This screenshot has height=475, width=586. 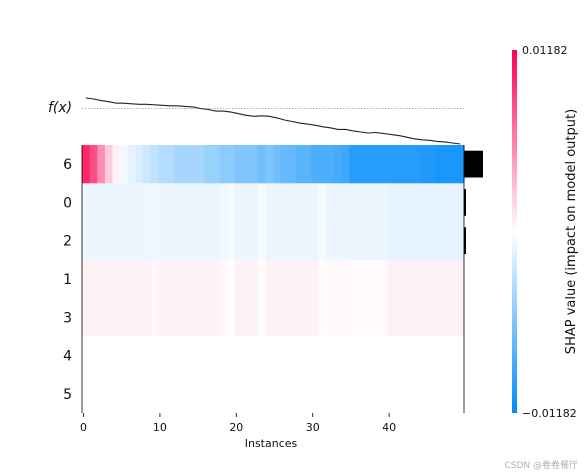 I want to click on feature-label: 3, so click(x=67, y=318).